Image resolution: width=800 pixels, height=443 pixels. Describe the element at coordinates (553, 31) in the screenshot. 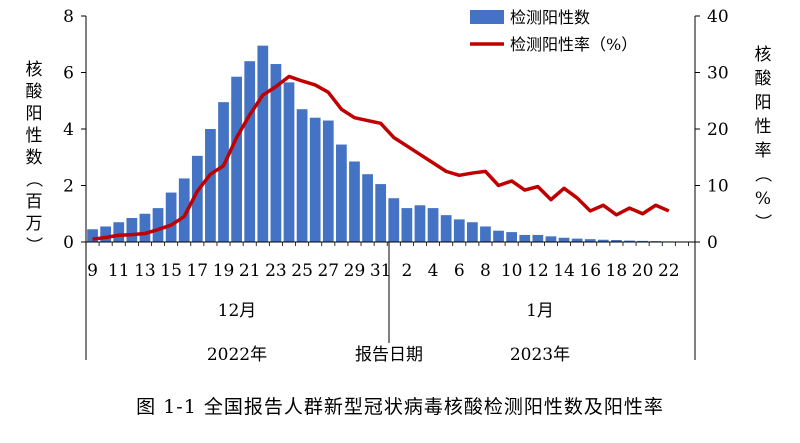

I see `legend: 检测阳性数 检测阳性率（%）` at that location.